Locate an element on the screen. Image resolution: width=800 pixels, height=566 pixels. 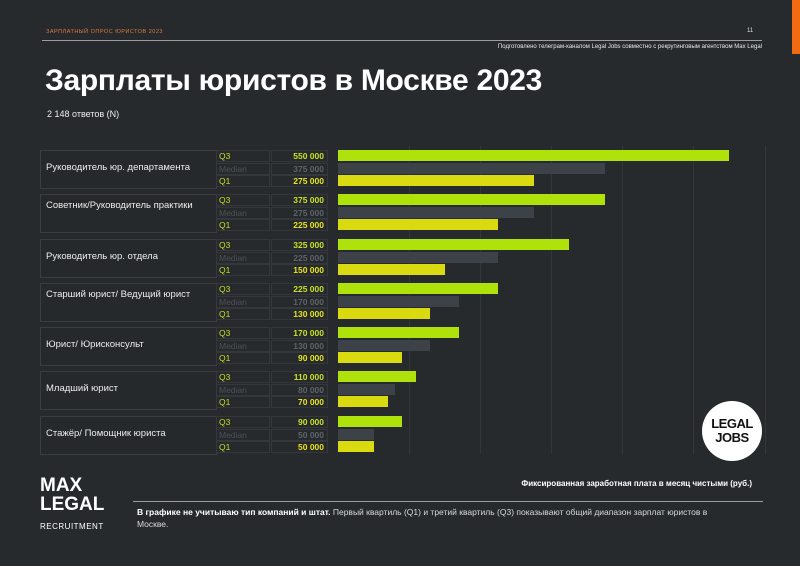
legal-jobs-logo: LEGAL JOBS is located at coordinates (732, 431).